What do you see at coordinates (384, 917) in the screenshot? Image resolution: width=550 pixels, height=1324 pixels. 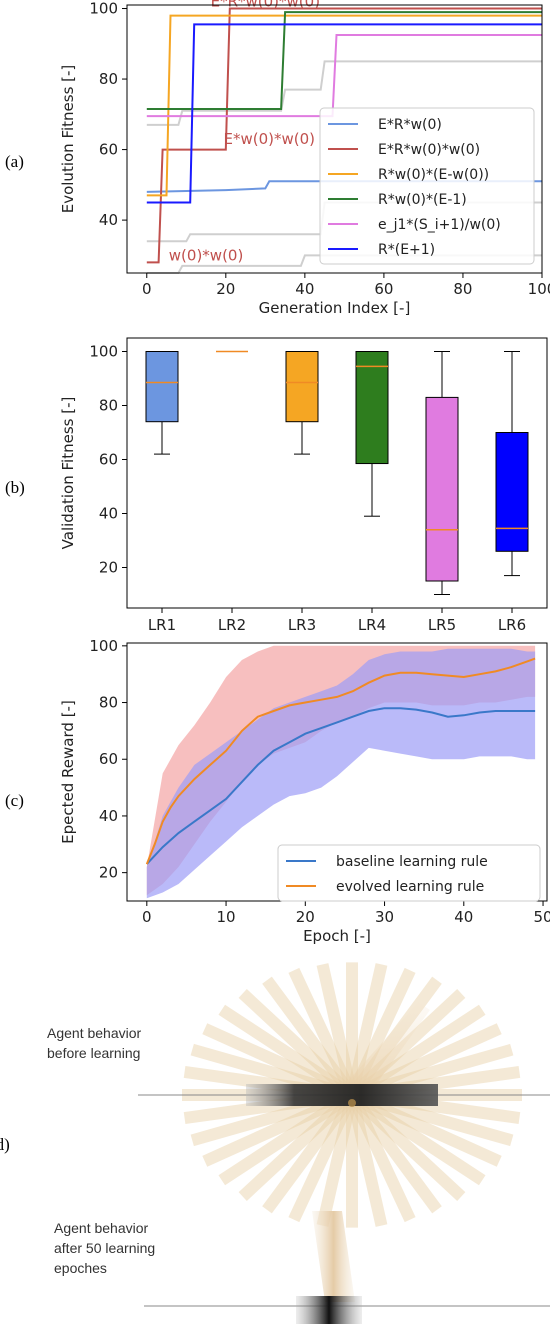 I see `panel-c-xtick-label: 30` at bounding box center [384, 917].